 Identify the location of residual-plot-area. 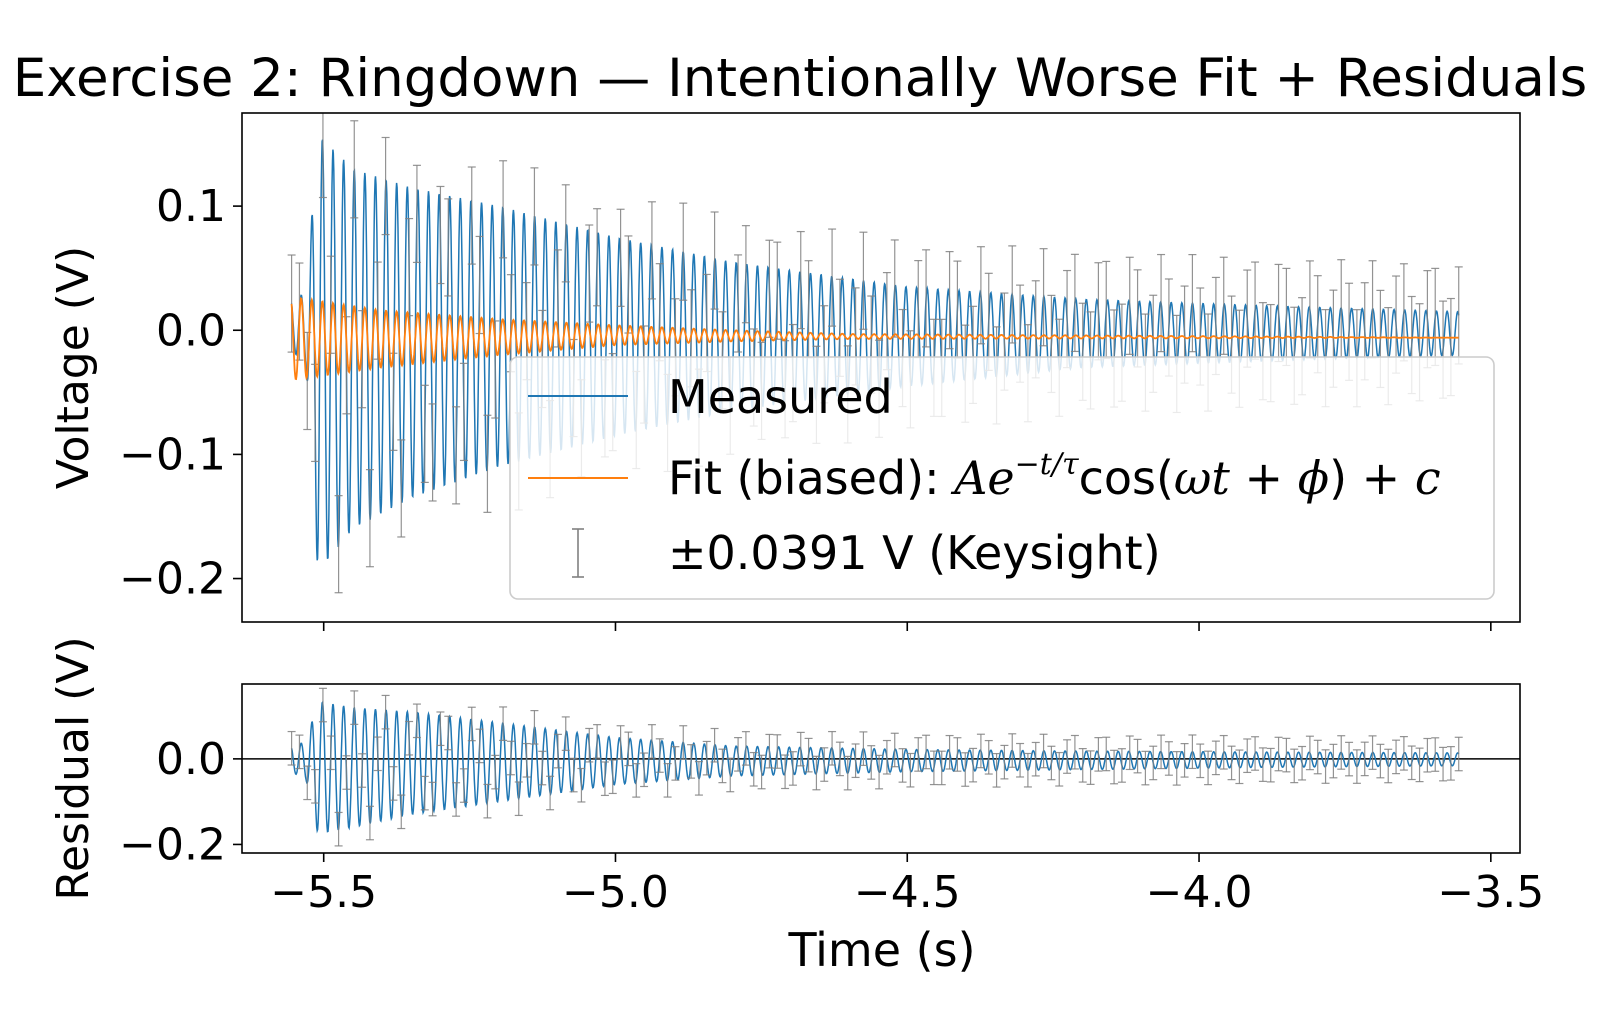
(881, 767).